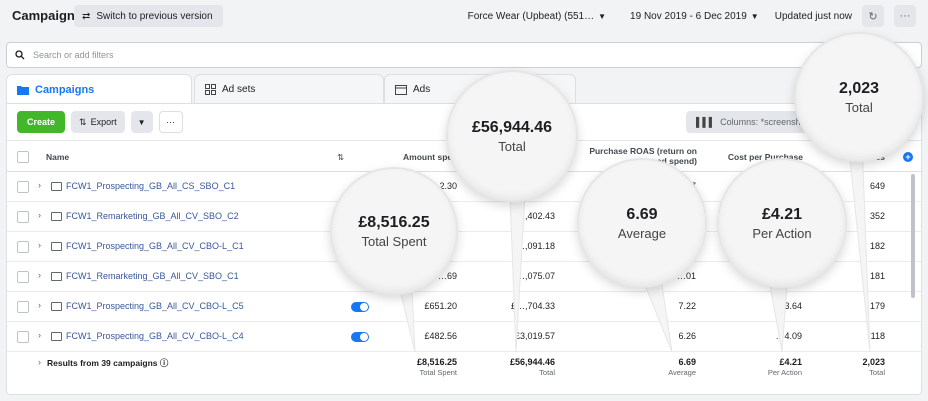 The height and width of the screenshot is (401, 928). I want to click on info-icon: ⓘ, so click(164, 363).